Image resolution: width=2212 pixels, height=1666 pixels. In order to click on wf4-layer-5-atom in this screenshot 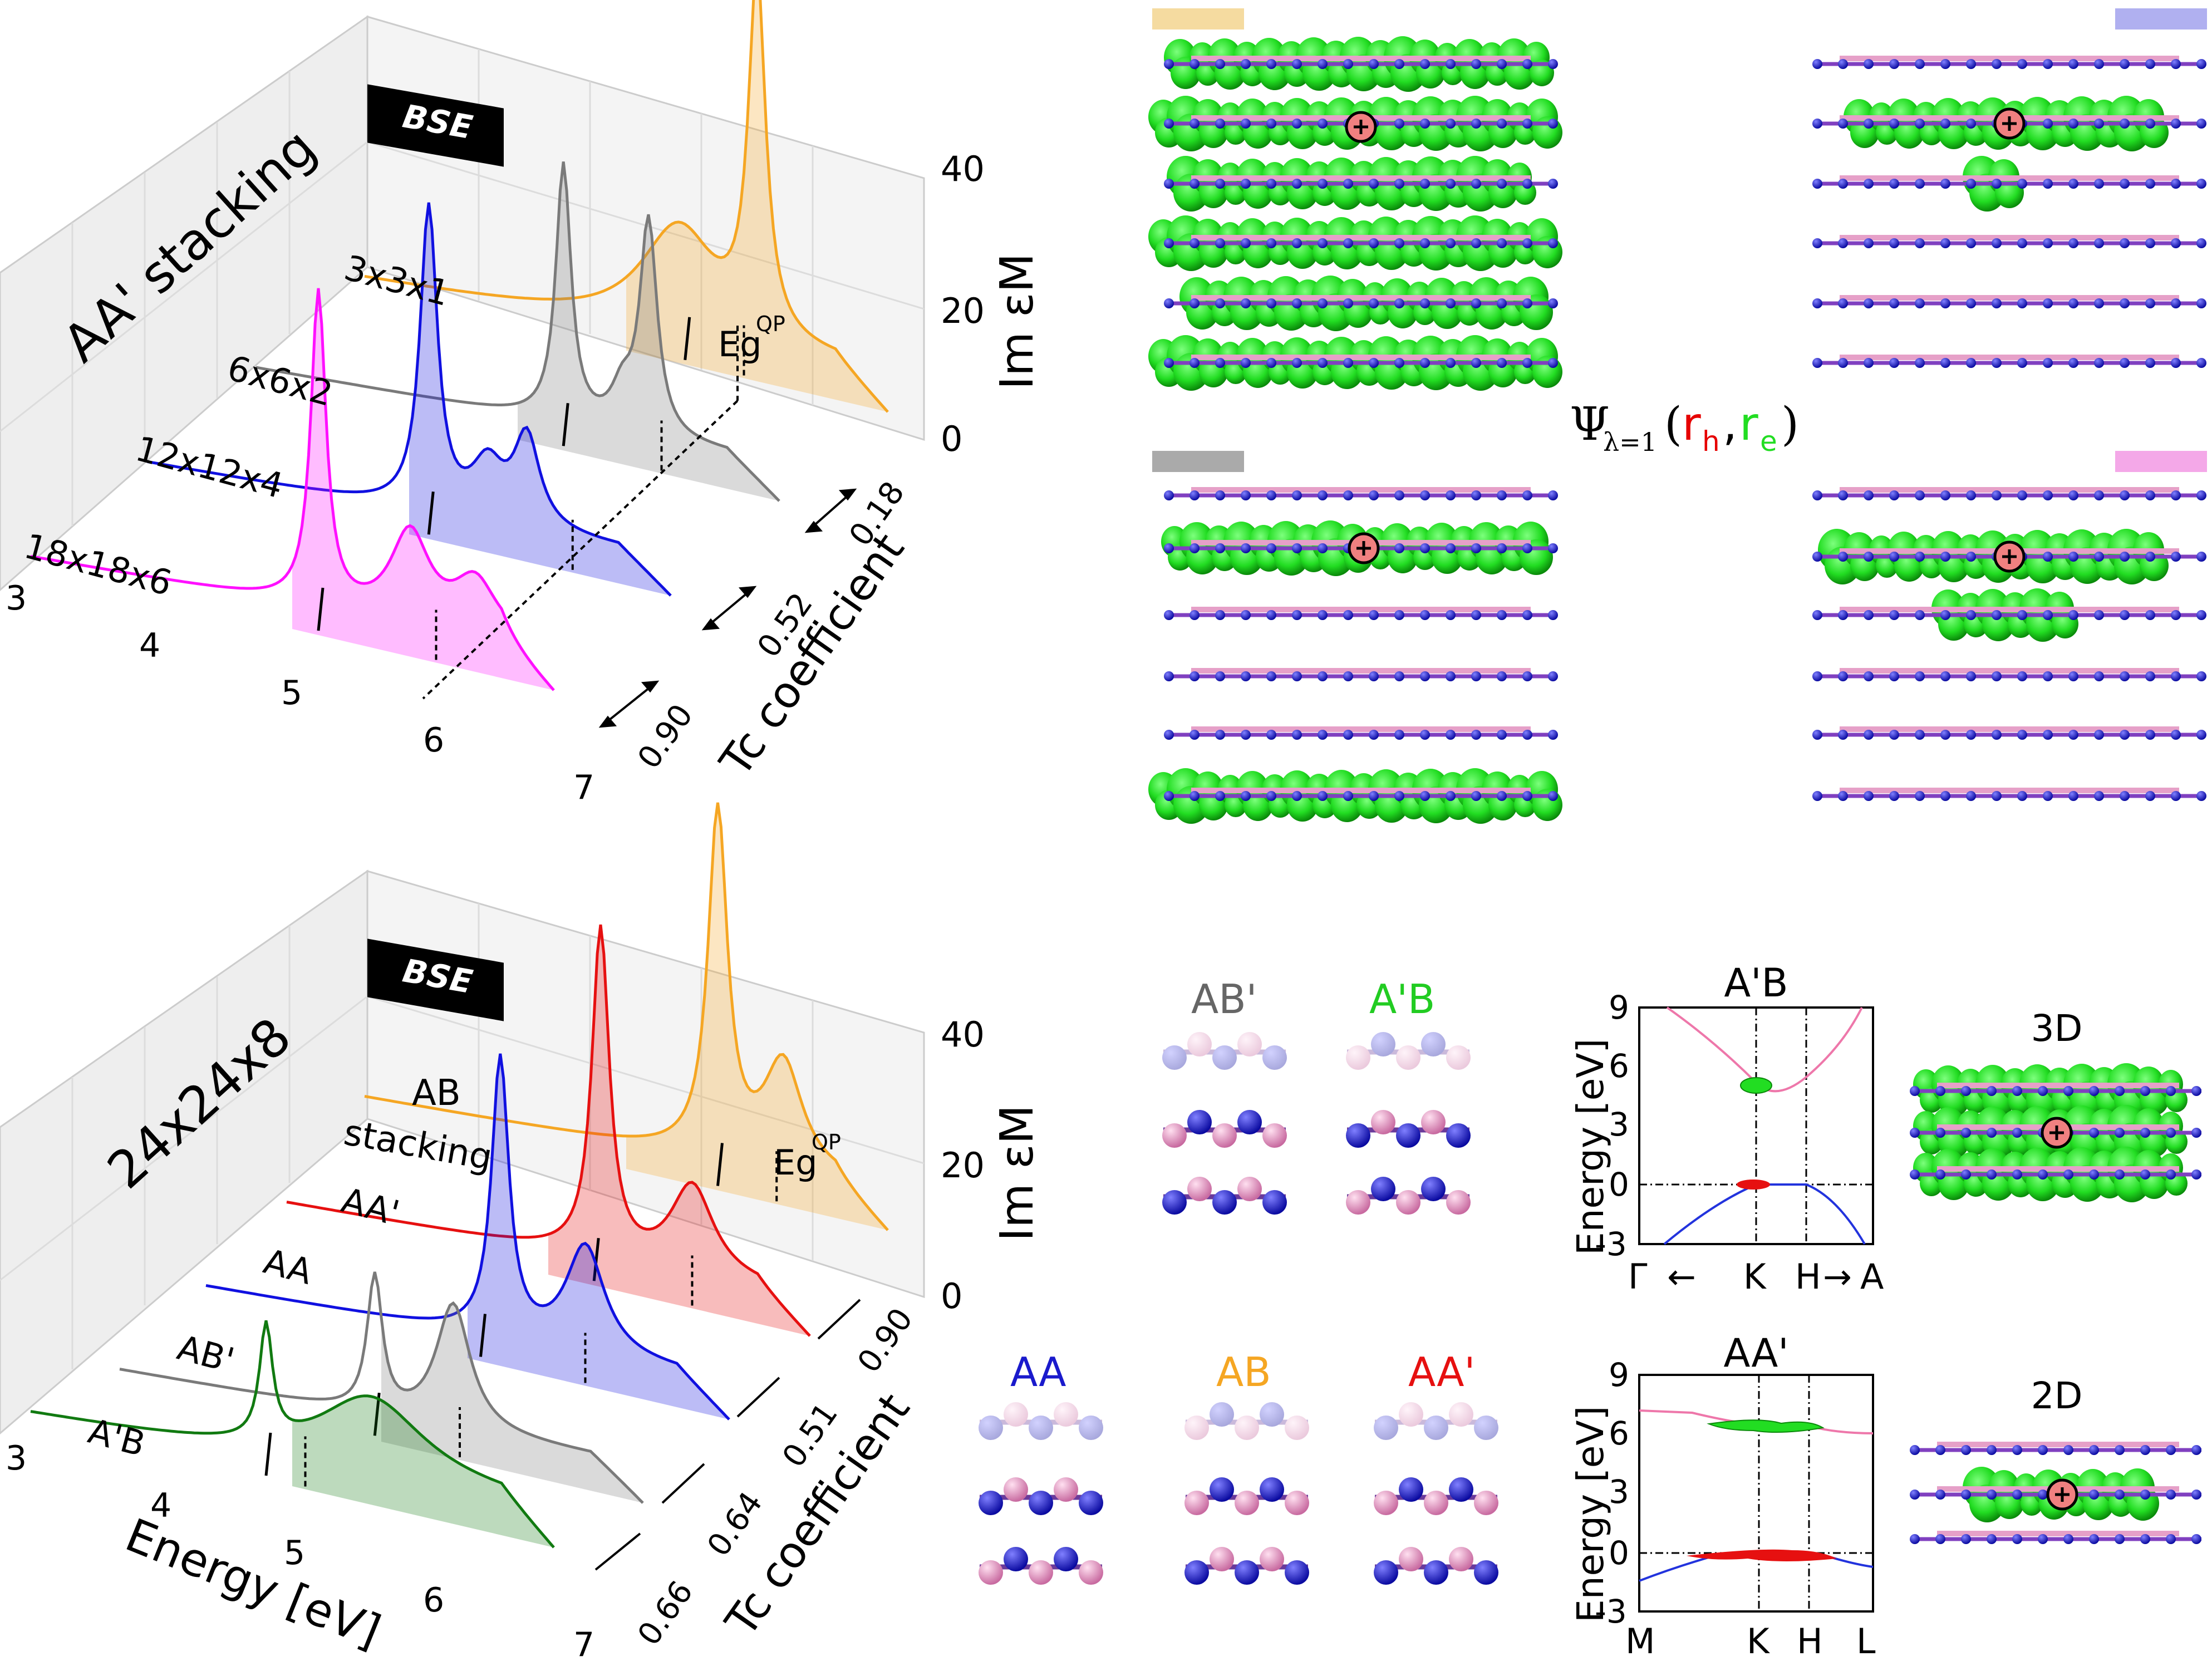, I will do `click(2099, 796)`.